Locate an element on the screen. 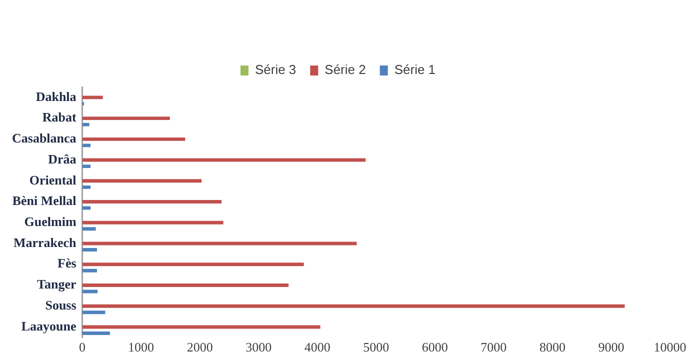  y-tick-label: Rabat is located at coordinates (59, 117).